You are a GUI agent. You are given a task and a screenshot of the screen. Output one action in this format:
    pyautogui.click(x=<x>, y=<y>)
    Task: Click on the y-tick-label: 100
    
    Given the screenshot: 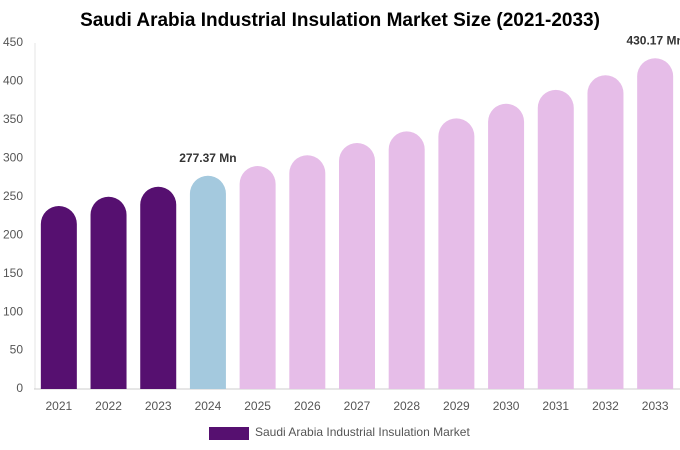 What is the action you would take?
    pyautogui.click(x=13, y=311)
    